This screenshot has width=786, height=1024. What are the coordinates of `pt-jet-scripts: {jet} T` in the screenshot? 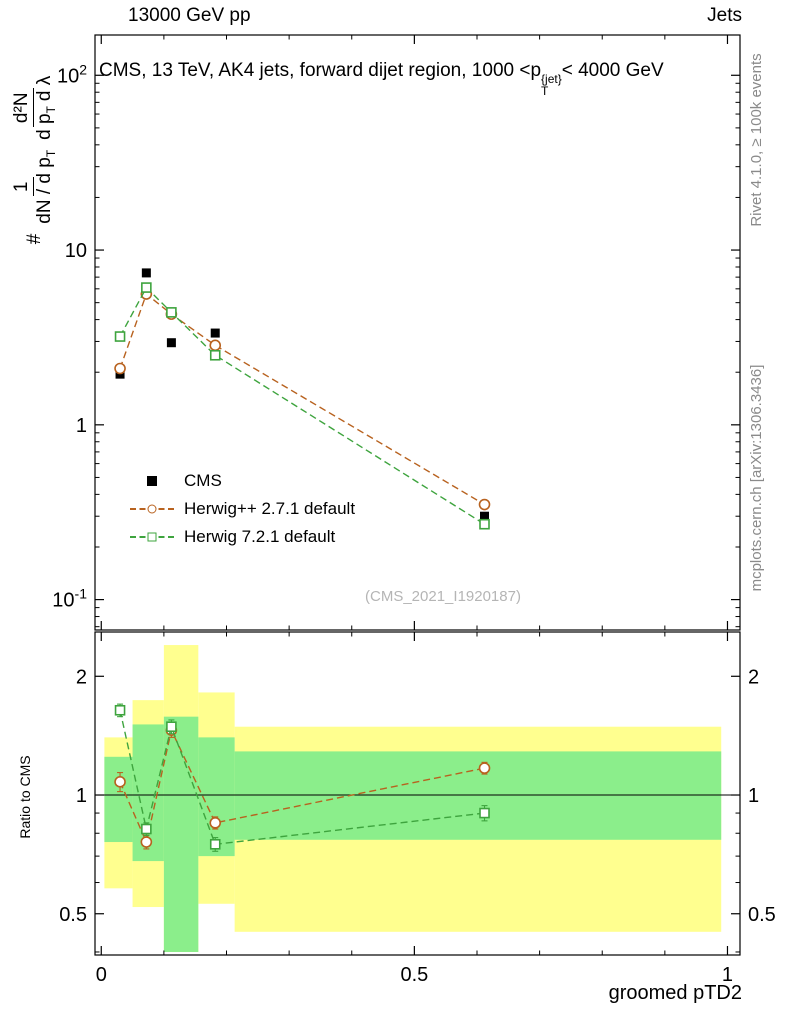 It's located at (551, 85).